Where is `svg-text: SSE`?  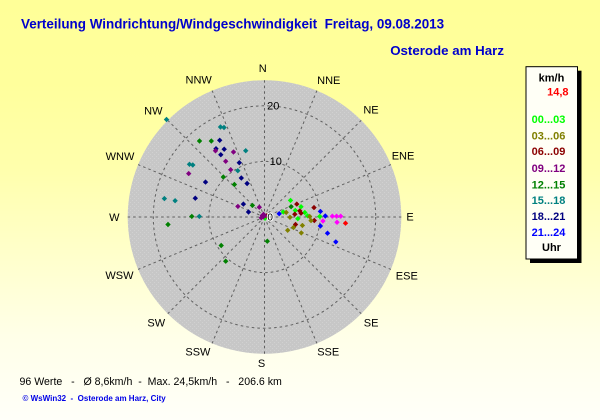 svg-text: SSE is located at coordinates (328, 352).